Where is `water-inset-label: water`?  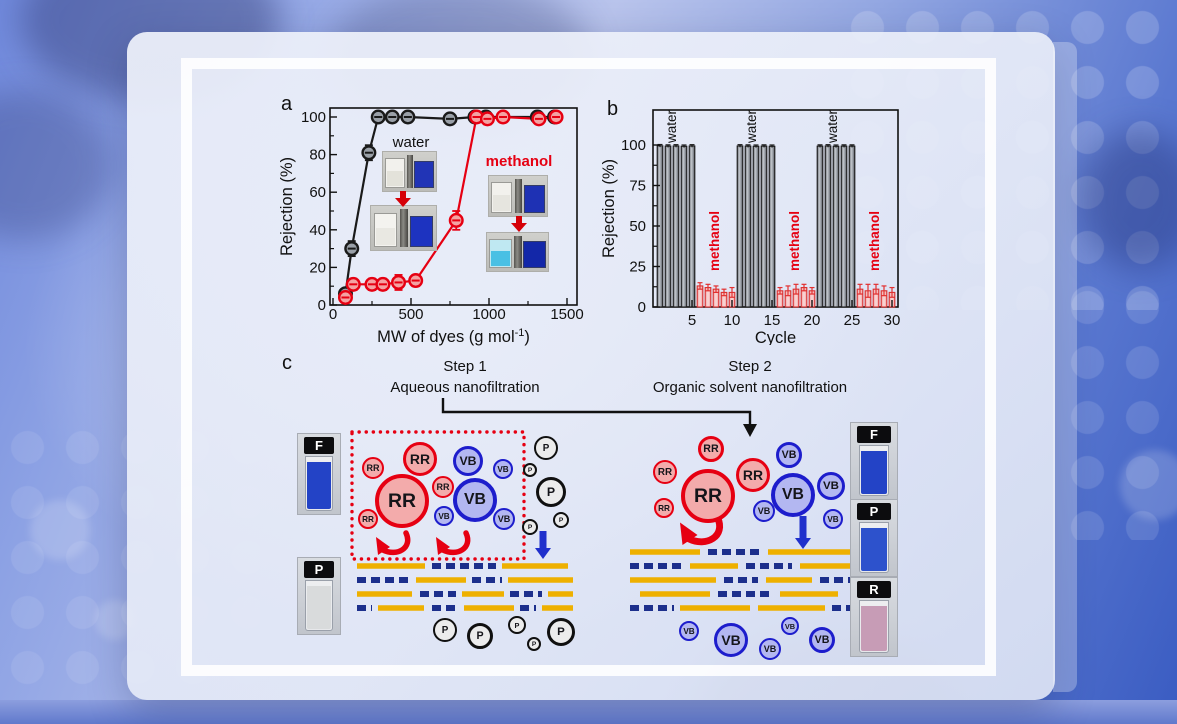
water-inset-label: water is located at coordinates (411, 142).